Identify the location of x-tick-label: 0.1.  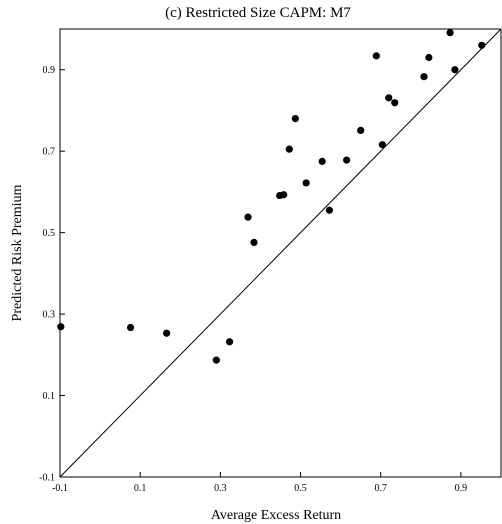
(140, 488).